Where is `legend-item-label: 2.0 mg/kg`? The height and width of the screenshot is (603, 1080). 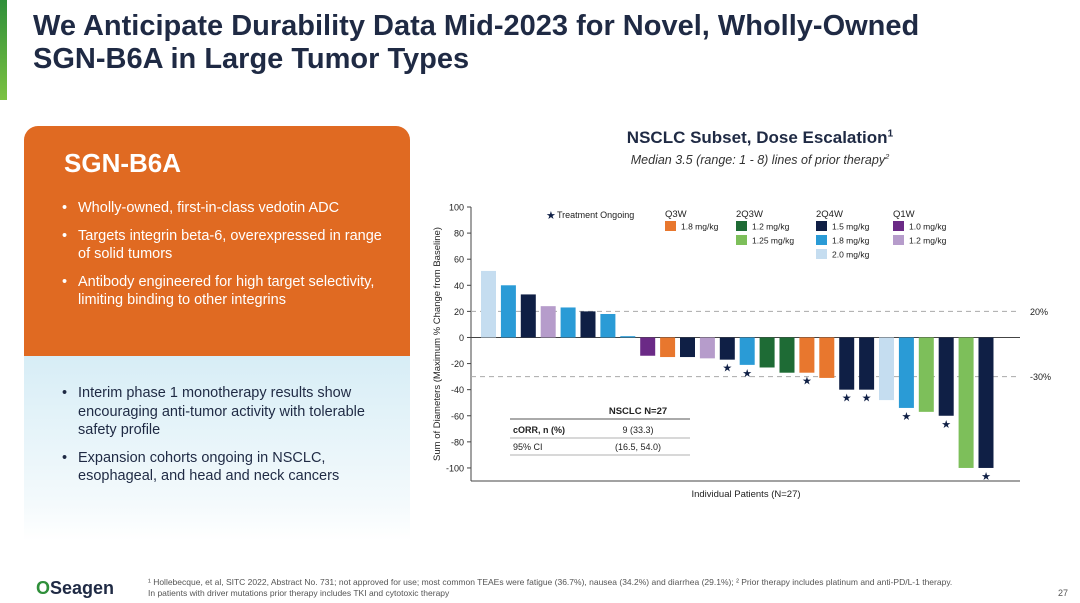 legend-item-label: 2.0 mg/kg is located at coordinates (851, 255).